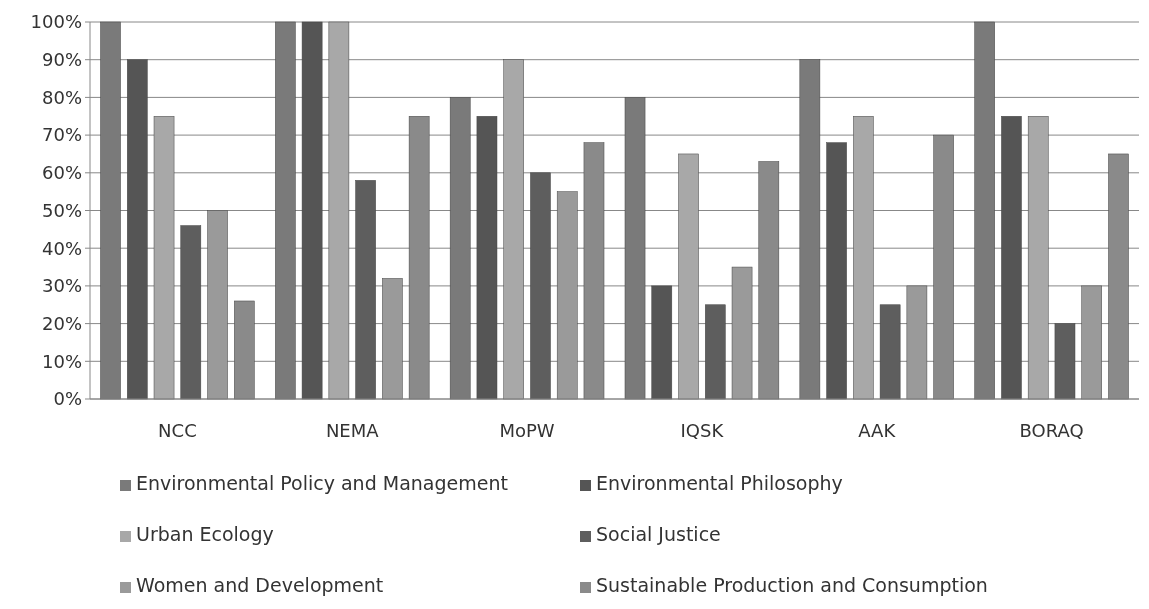 The image size is (1149, 609). I want to click on legend-label: Social Justice, so click(658, 534).